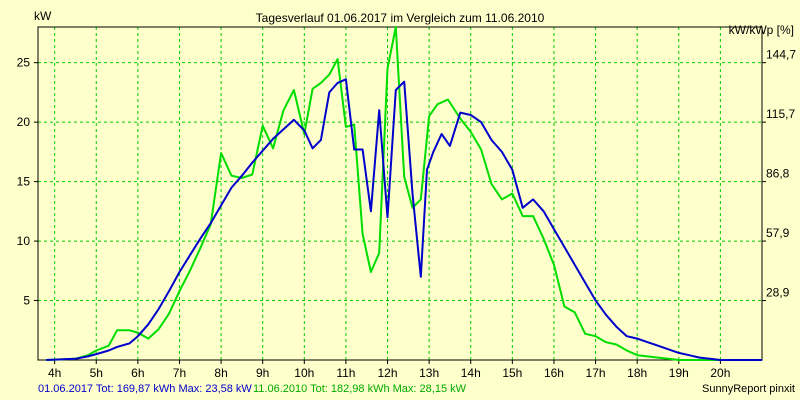  What do you see at coordinates (24, 241) in the screenshot?
I see `y-left-tick-label: 10` at bounding box center [24, 241].